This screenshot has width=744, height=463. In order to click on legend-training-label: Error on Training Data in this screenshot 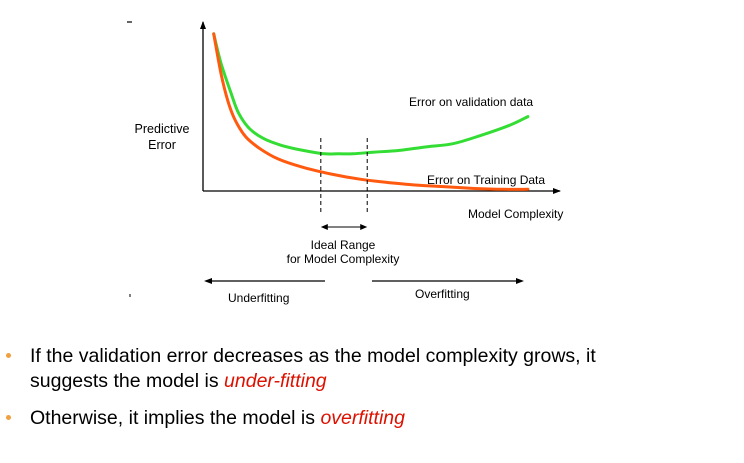, I will do `click(486, 180)`.